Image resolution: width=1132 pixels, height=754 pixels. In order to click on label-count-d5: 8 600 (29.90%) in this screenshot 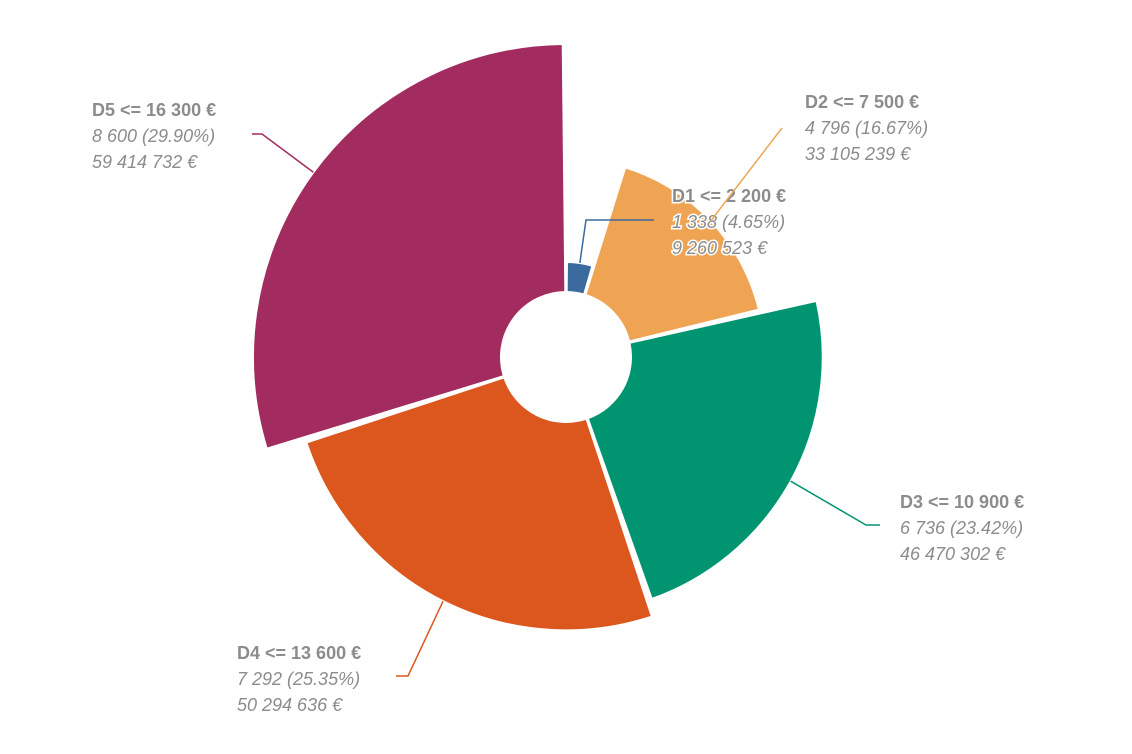, I will do `click(153, 136)`.